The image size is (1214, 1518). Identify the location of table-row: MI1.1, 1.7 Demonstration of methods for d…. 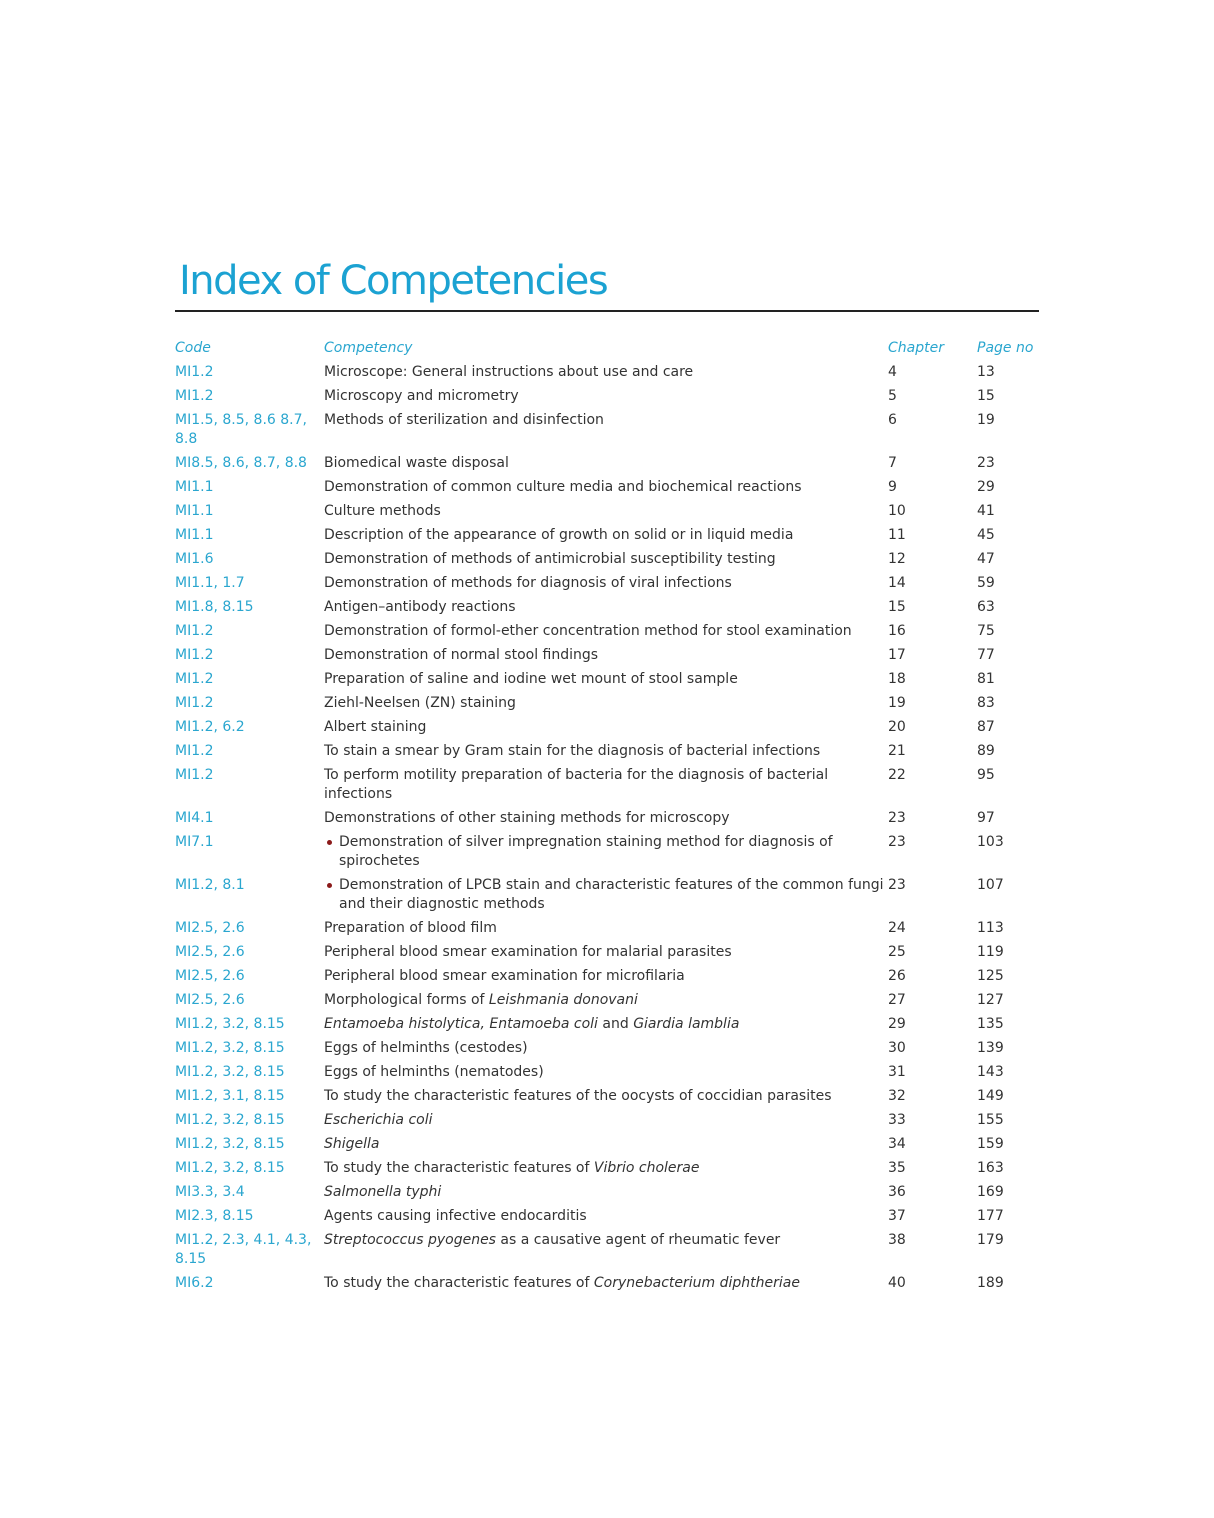
(607, 583).